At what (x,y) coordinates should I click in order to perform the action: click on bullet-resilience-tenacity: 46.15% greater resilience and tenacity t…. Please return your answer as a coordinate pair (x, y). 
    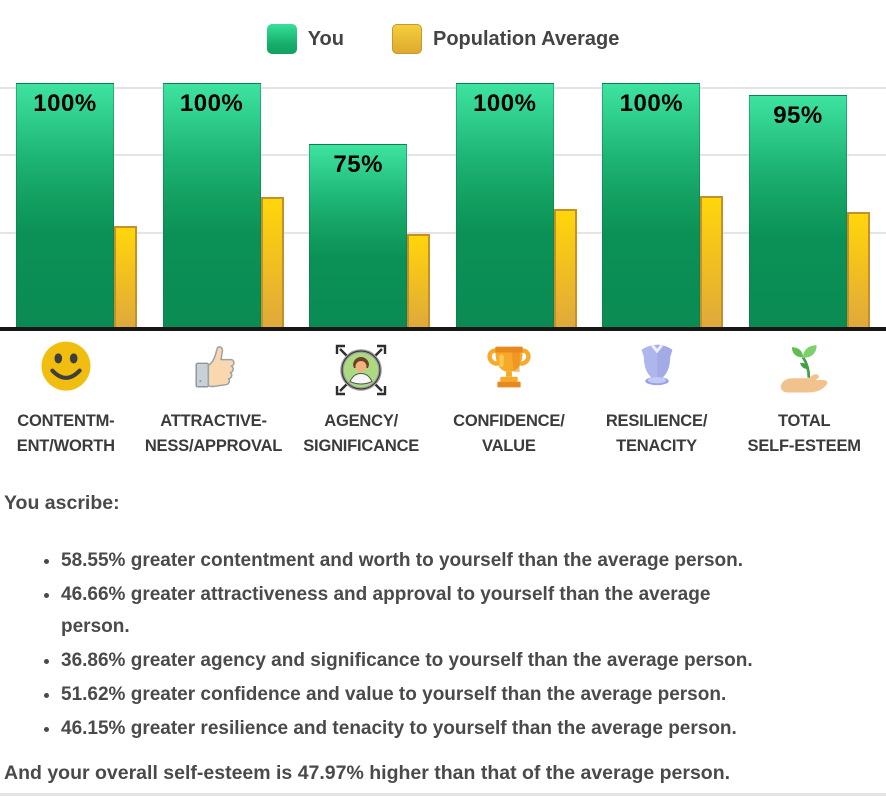
    Looking at the image, I should click on (465, 729).